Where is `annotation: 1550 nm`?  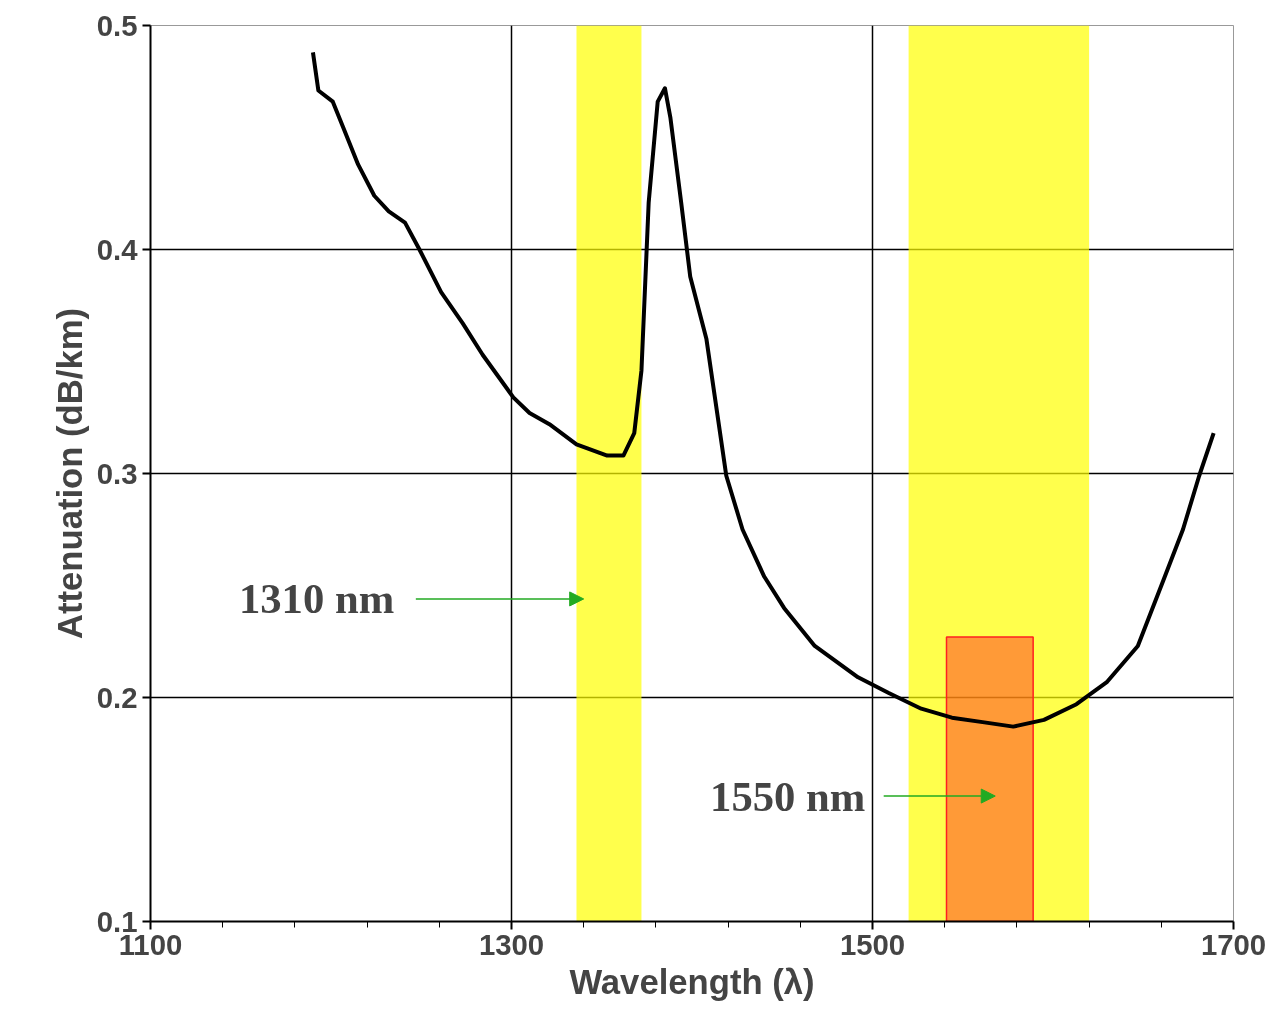 annotation: 1550 nm is located at coordinates (788, 796).